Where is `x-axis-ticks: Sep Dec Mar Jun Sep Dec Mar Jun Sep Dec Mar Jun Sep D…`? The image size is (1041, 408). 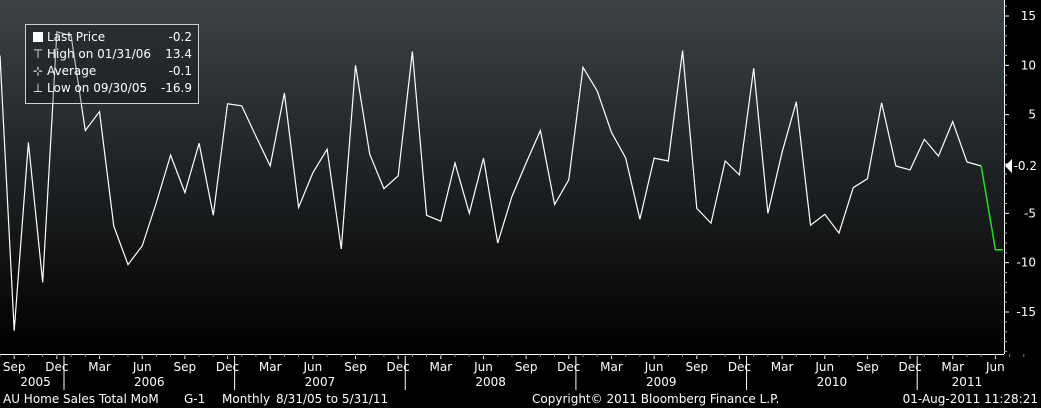
x-axis-ticks: Sep Dec Mar Jun Sep Dec Mar Jun Sep Dec Mar Jun Sep D… is located at coordinates (512, 364).